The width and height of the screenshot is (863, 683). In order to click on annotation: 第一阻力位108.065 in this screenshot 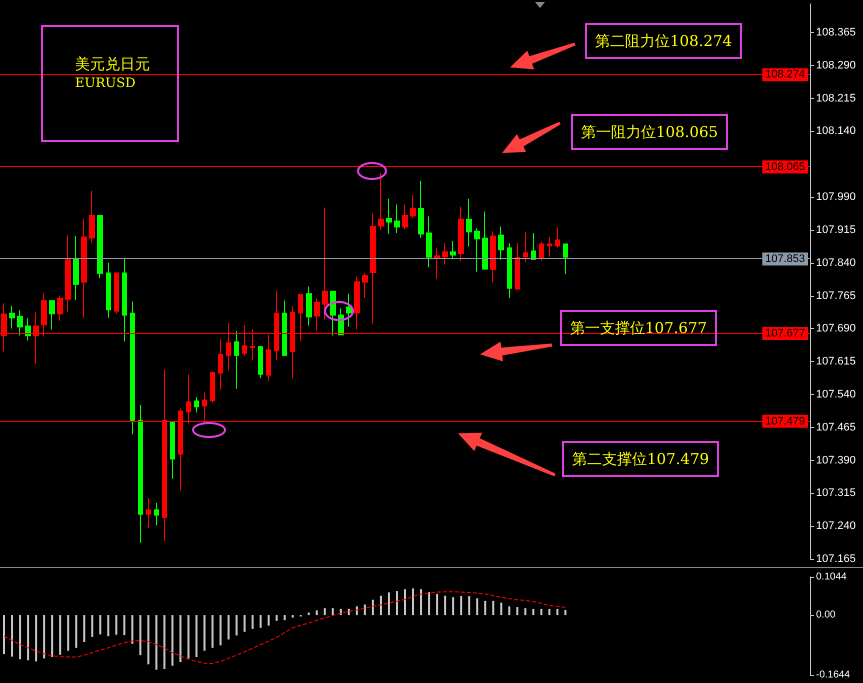, I will do `click(649, 132)`.